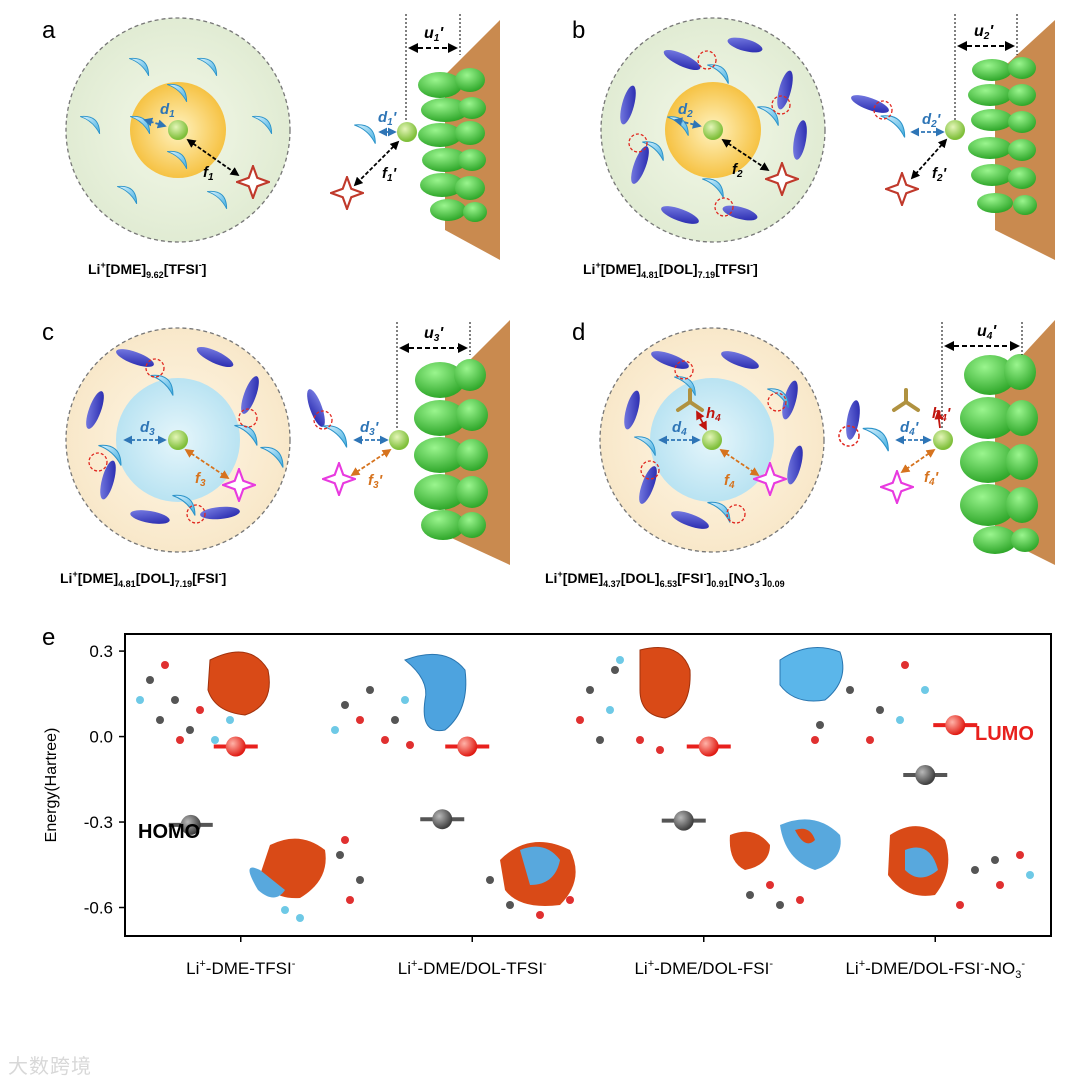  I want to click on f1-label: f1, so click(208, 173).